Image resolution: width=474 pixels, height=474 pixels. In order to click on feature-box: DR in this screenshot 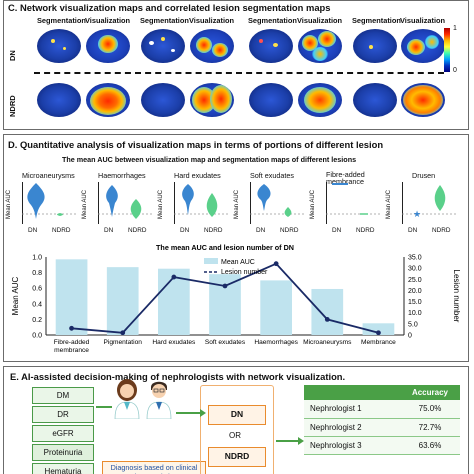, I will do `click(63, 414)`.